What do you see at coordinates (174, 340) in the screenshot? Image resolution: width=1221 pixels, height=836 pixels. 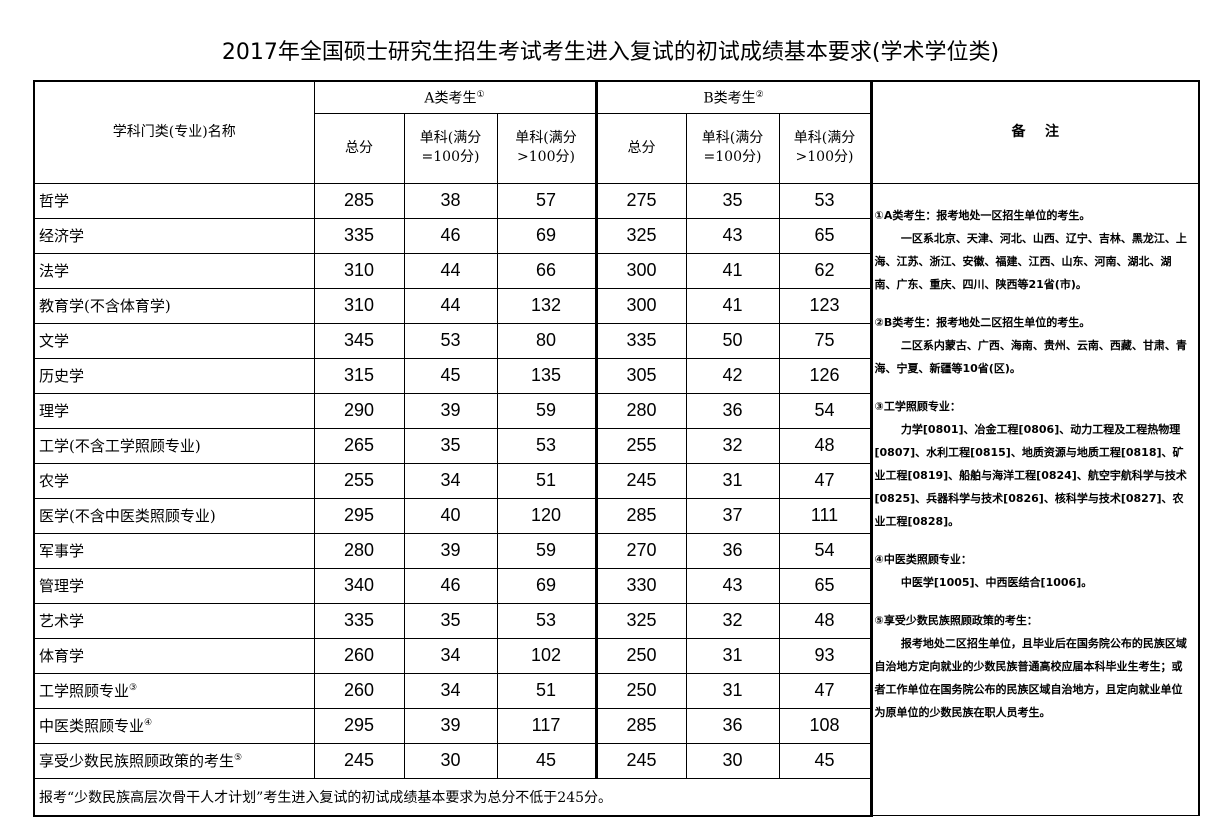 I see `subject-name: 文学` at bounding box center [174, 340].